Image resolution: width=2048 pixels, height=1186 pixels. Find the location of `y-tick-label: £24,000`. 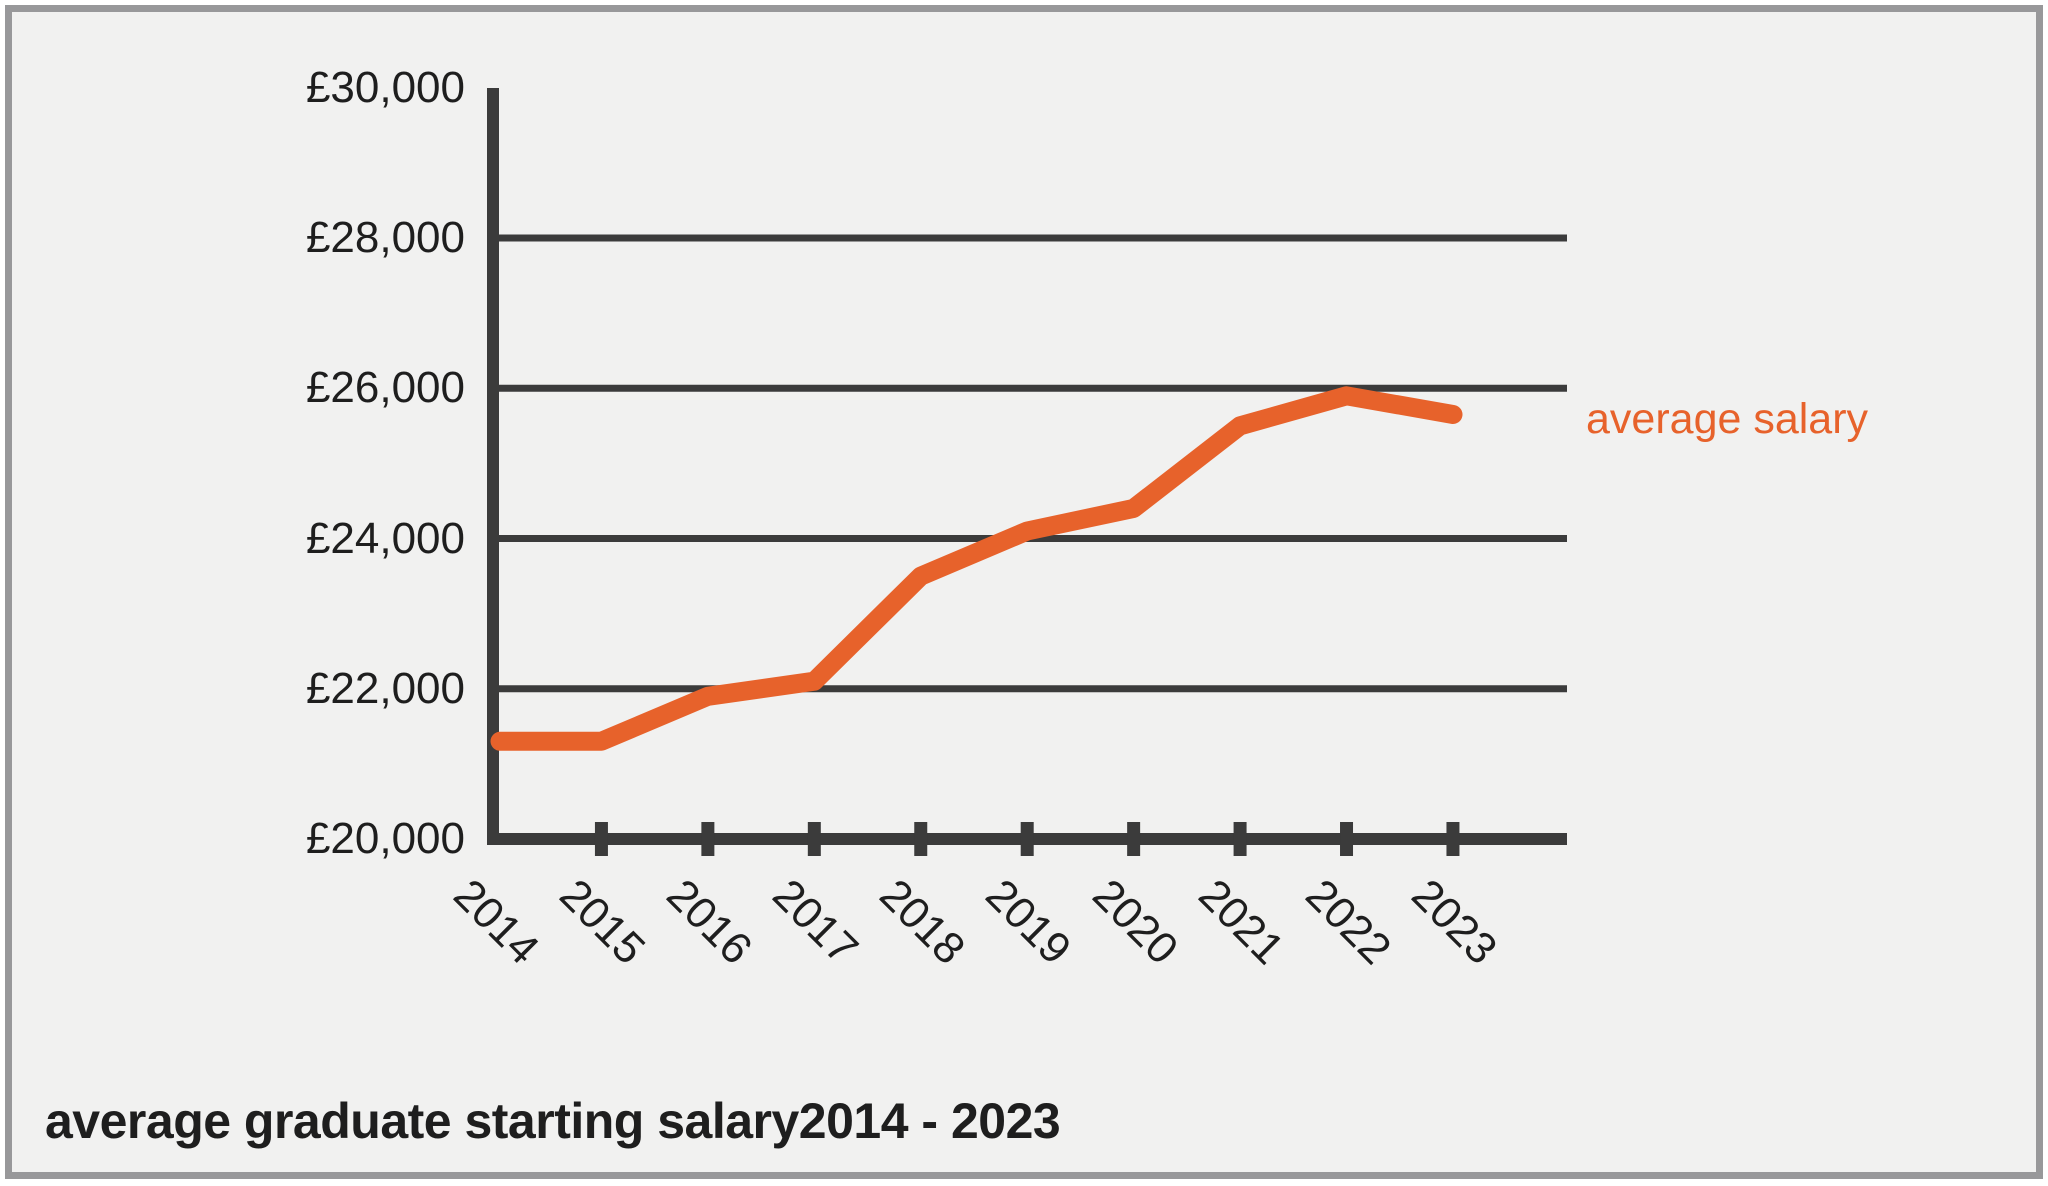

y-tick-label: £24,000 is located at coordinates (385, 538).